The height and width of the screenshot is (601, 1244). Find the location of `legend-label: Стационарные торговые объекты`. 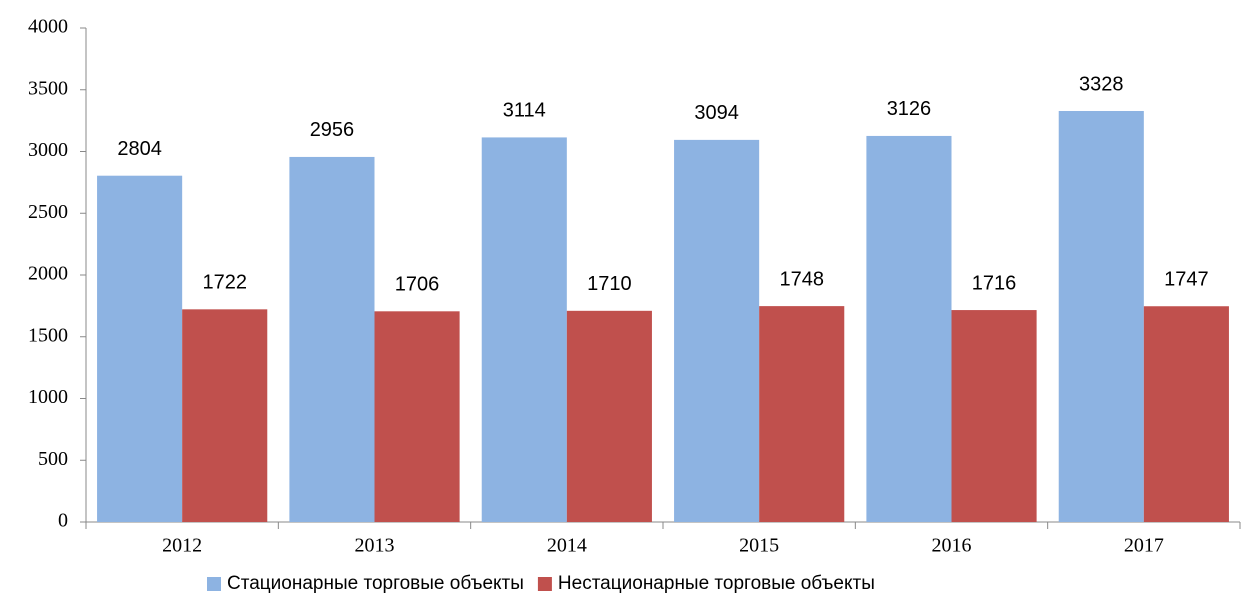

legend-label: Стационарные торговые объекты is located at coordinates (375, 583).